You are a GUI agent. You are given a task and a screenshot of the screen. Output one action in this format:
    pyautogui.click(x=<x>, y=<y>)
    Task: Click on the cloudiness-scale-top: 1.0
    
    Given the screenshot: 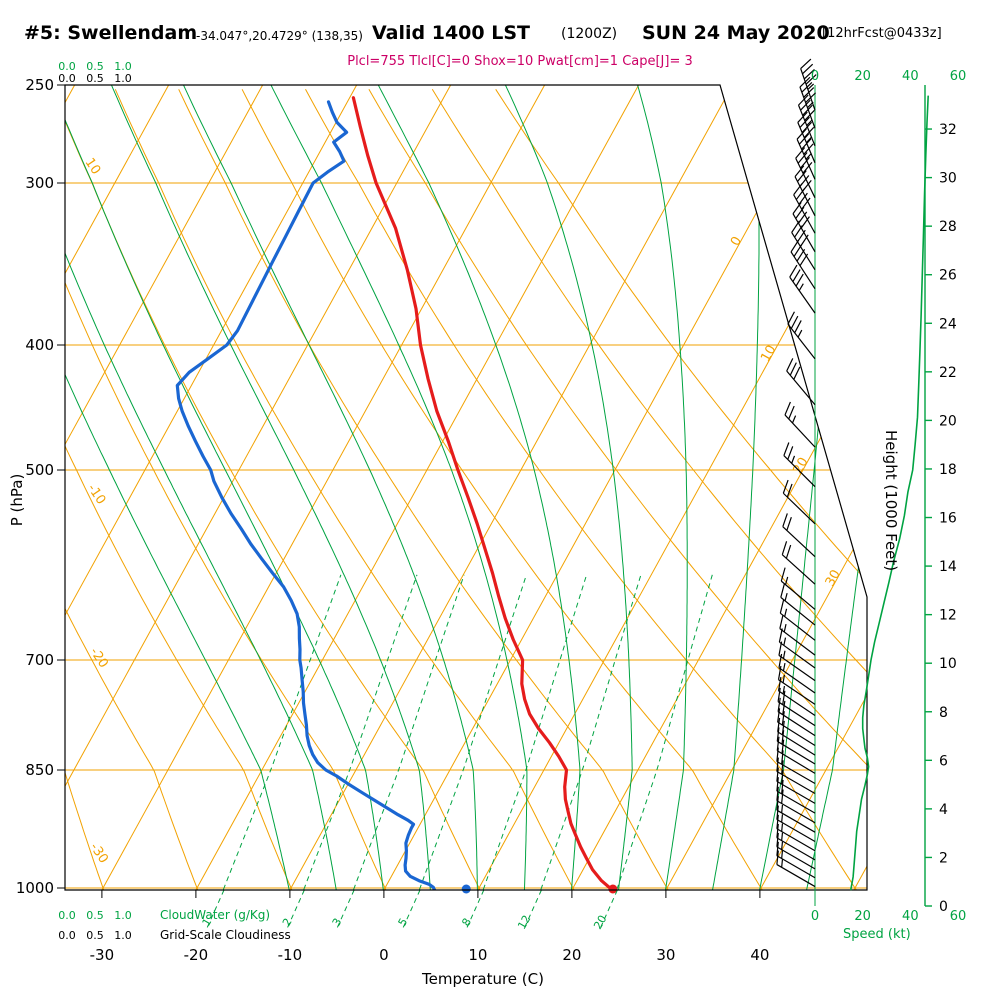 What is the action you would take?
    pyautogui.click(x=123, y=78)
    